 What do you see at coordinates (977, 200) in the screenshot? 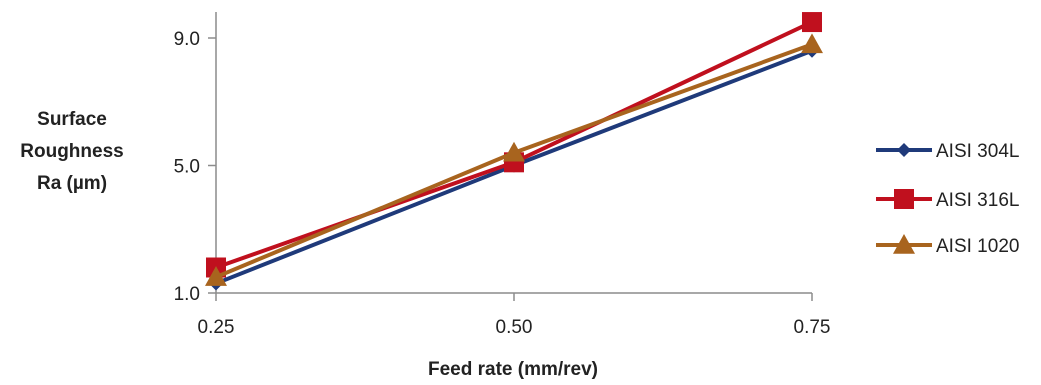
I see `legend-label: AISI 316L` at bounding box center [977, 200].